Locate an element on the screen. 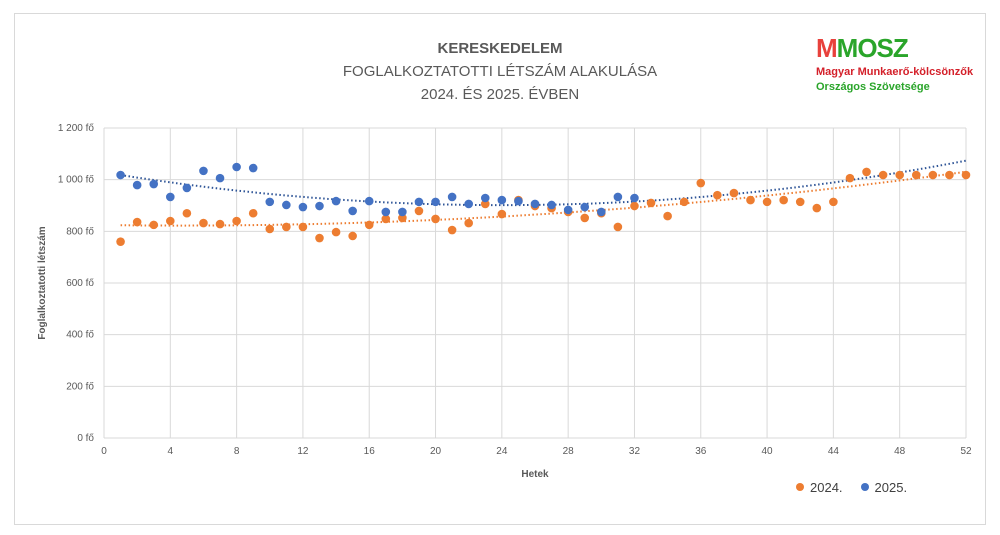 The height and width of the screenshot is (535, 1000). legend-marker-2025 is located at coordinates (864, 487).